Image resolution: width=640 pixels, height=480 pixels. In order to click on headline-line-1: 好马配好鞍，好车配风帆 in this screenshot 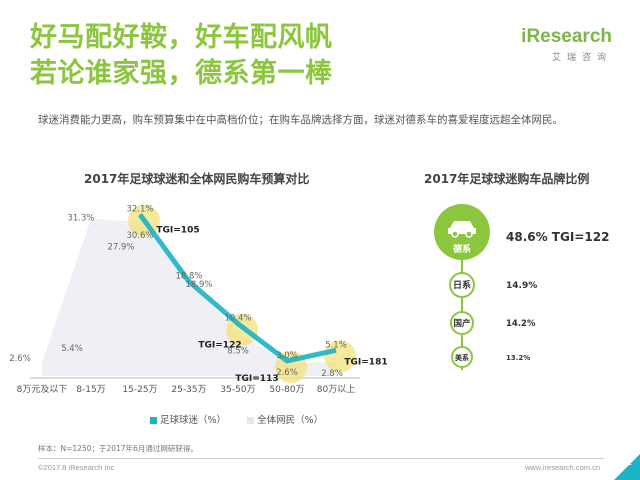, I will do `click(181, 37)`.